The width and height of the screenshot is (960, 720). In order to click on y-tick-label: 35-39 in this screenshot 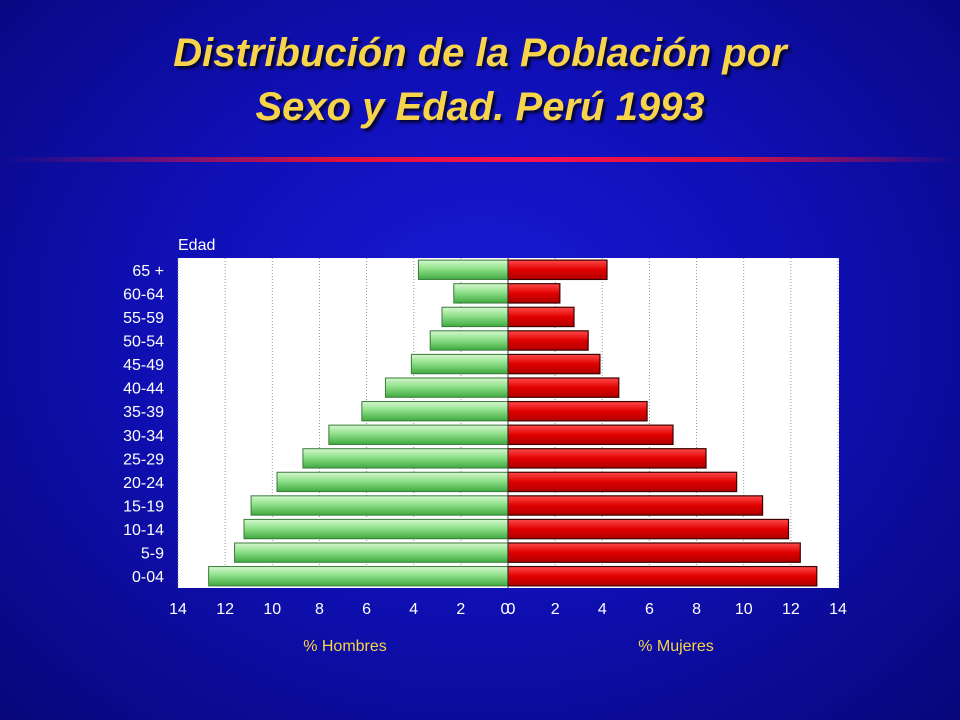, I will do `click(143, 412)`.